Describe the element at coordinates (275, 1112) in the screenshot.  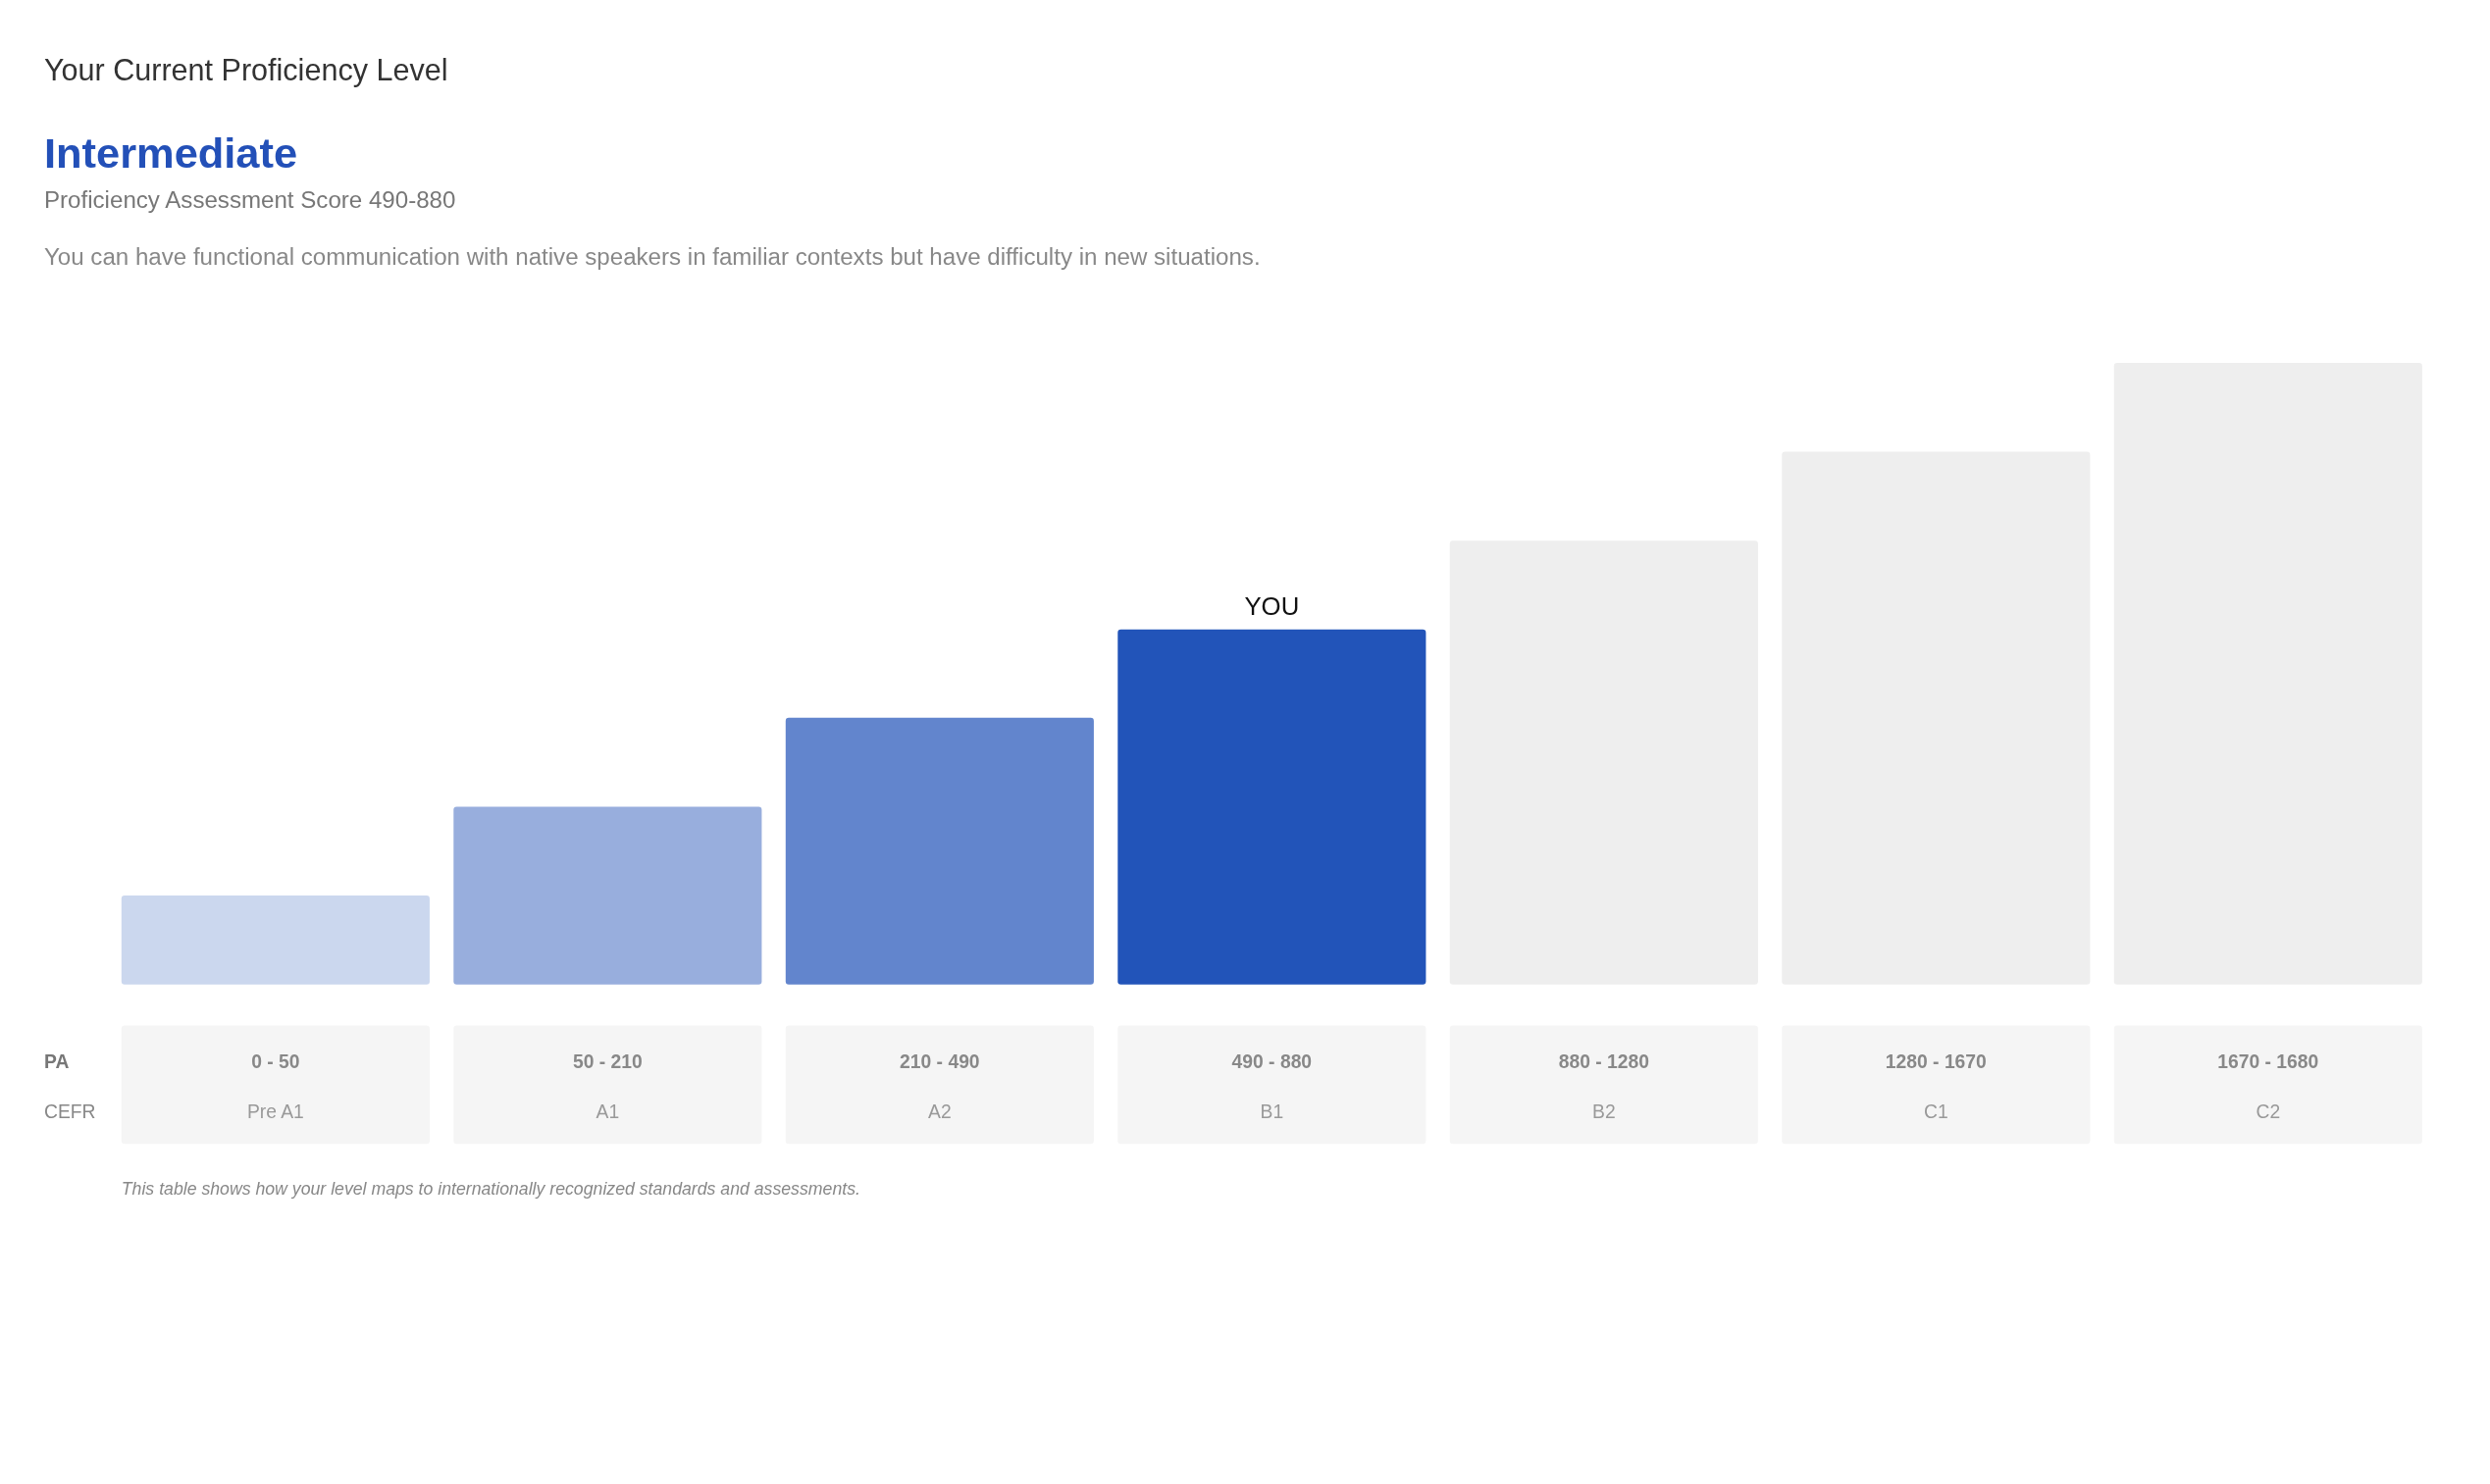
I see `text: Pre A1` at that location.